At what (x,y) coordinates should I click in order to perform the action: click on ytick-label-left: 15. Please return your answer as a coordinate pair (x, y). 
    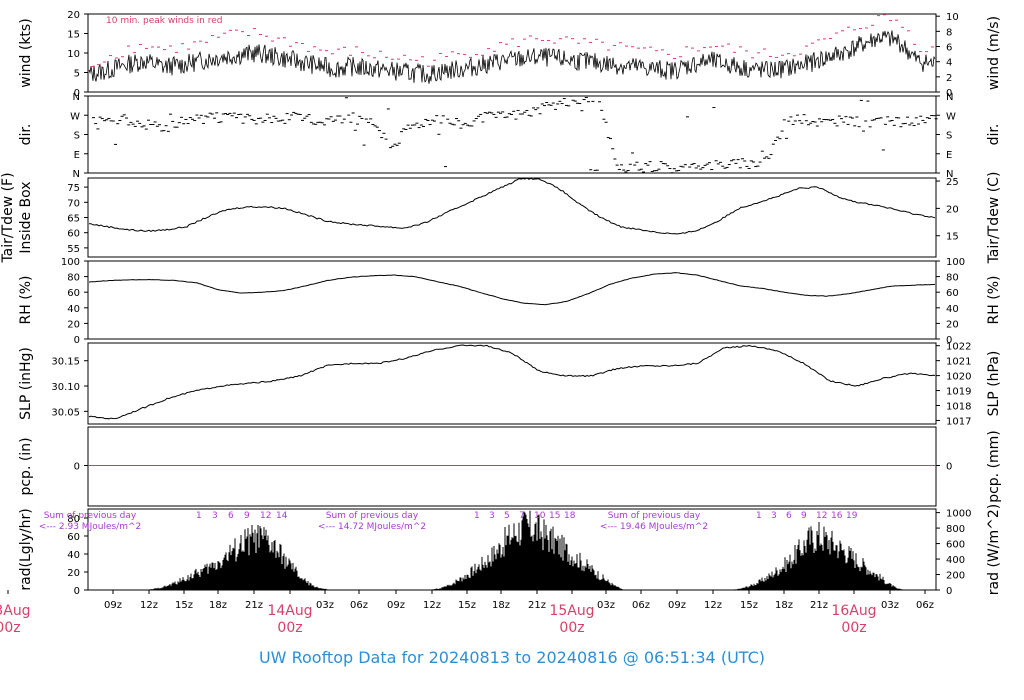
    Looking at the image, I should click on (73, 35).